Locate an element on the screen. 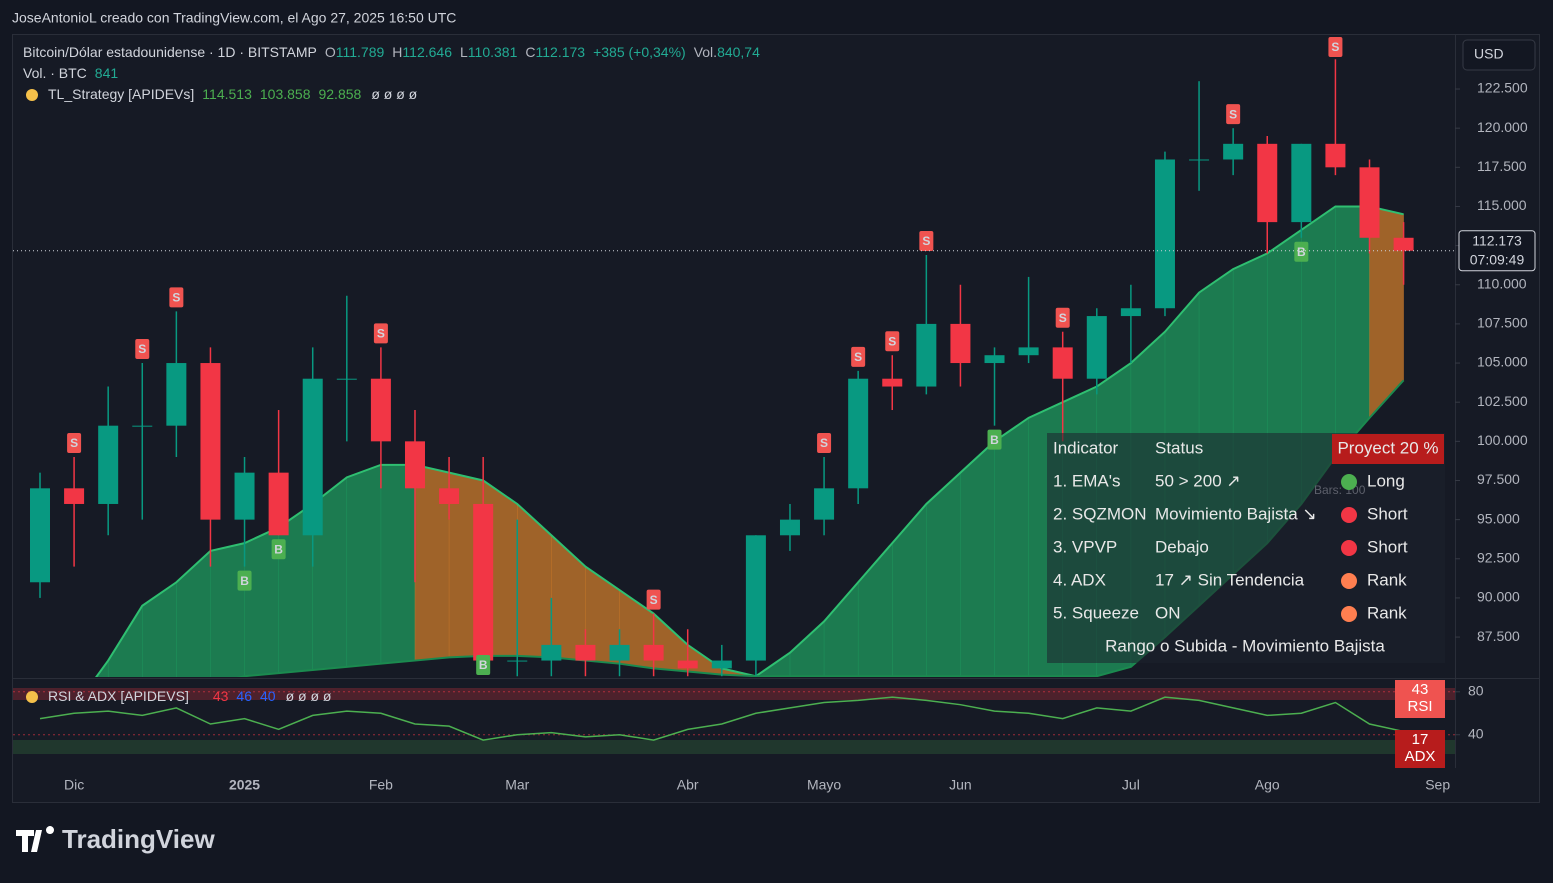  brand: TradingView is located at coordinates (138, 839).